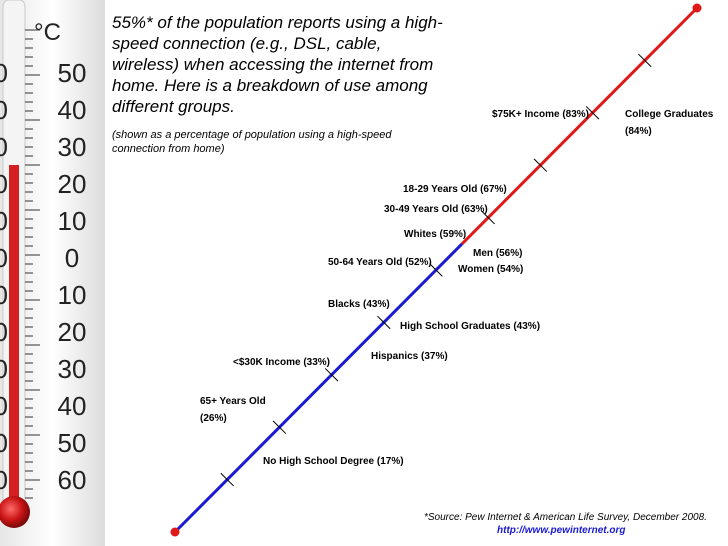 The image size is (728, 546). Describe the element at coordinates (435, 234) in the screenshot. I see `data-label: Whites (59%)` at that location.